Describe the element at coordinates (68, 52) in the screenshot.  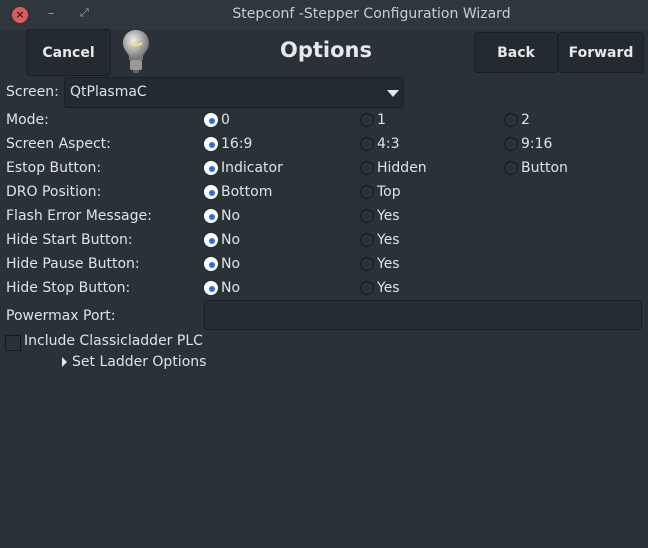
I see `cancel-button: Cancel` at that location.